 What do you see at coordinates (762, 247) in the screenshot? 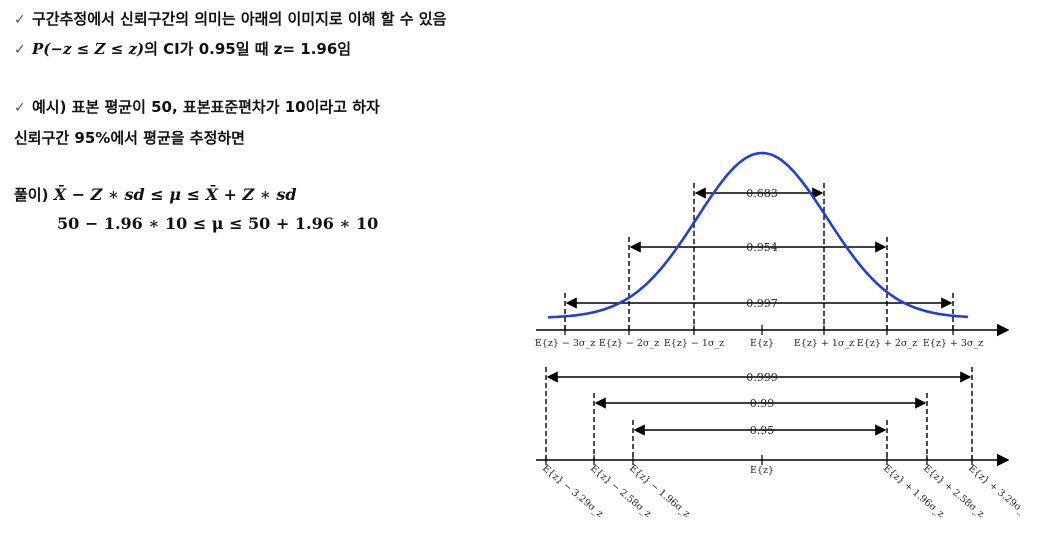
I see `interval-label: 0.954` at bounding box center [762, 247].